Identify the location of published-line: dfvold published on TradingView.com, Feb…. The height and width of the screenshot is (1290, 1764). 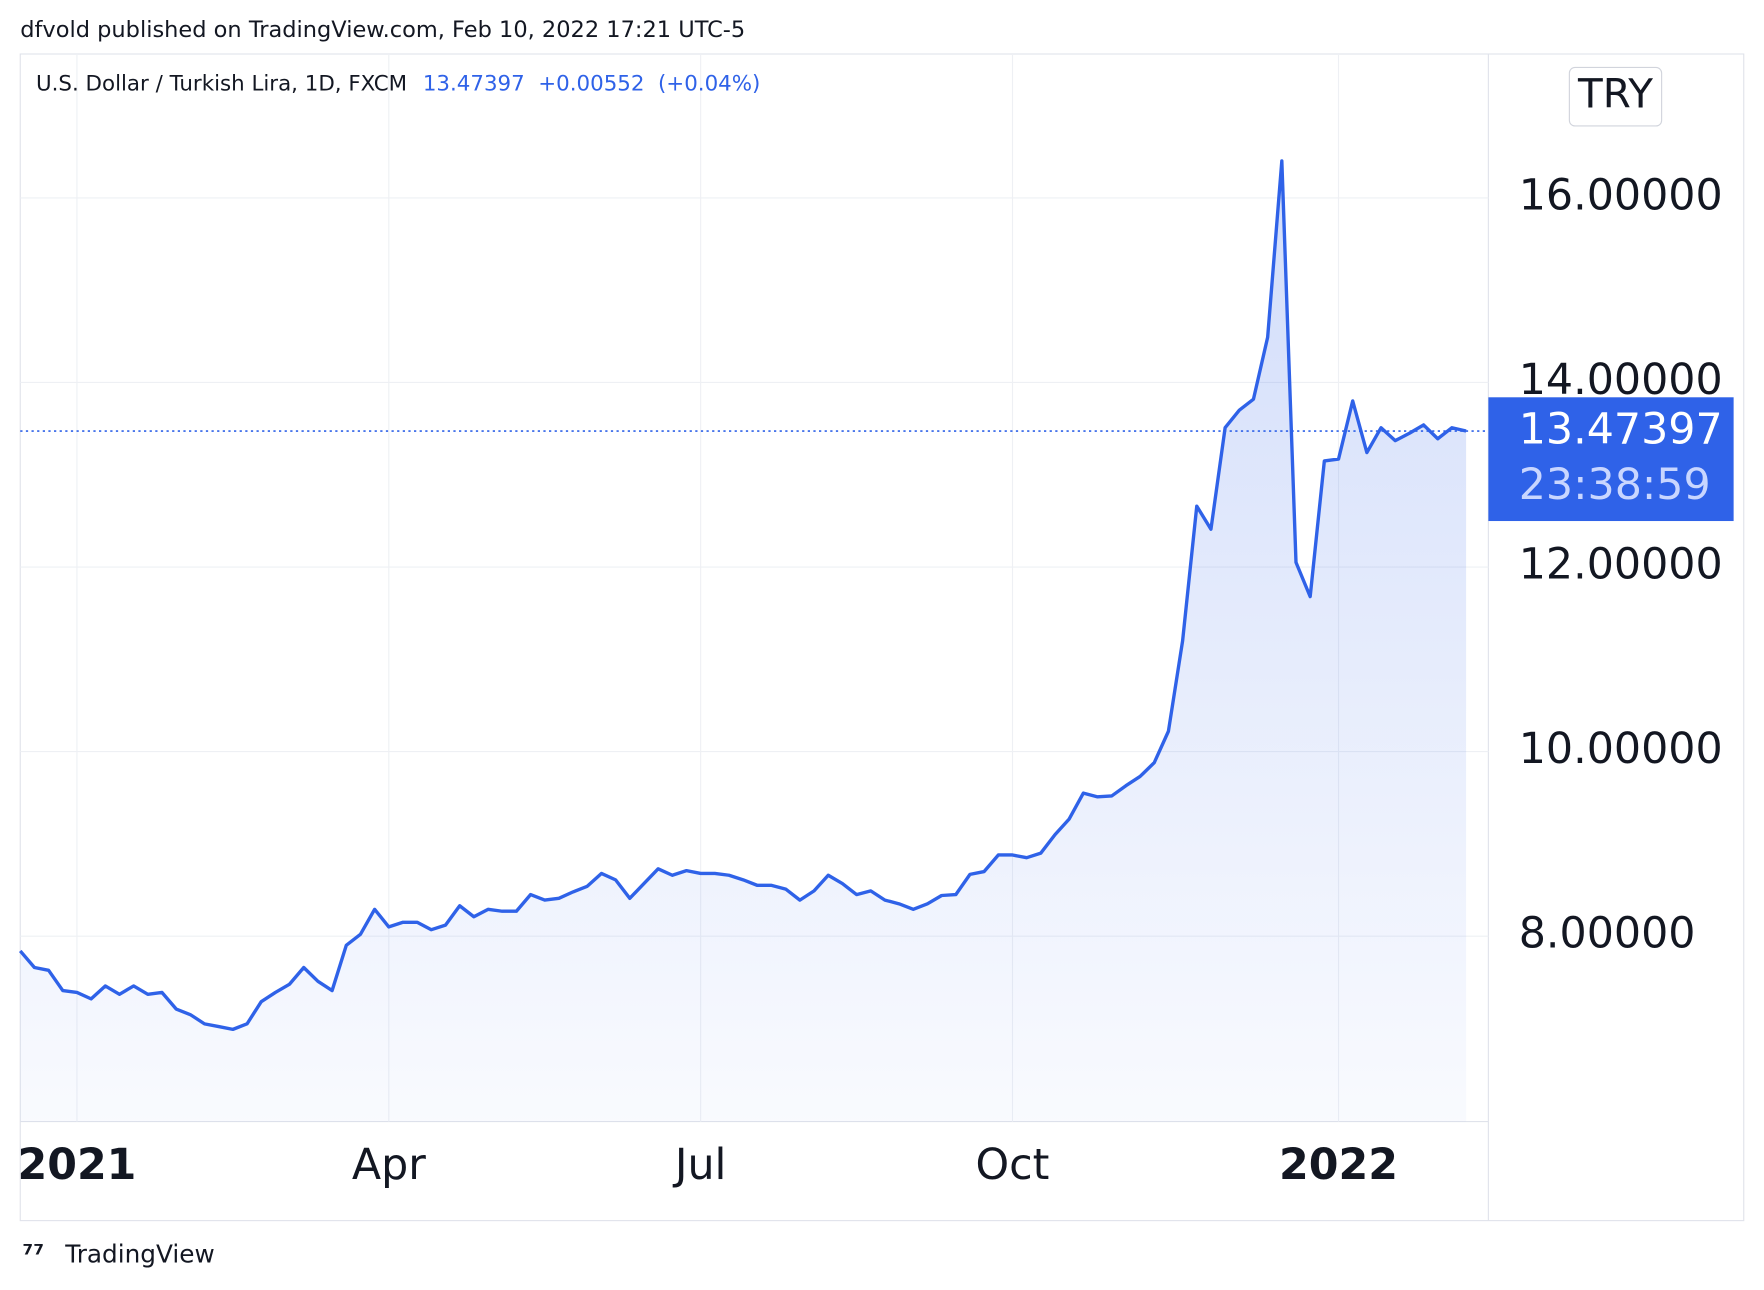
(382, 30).